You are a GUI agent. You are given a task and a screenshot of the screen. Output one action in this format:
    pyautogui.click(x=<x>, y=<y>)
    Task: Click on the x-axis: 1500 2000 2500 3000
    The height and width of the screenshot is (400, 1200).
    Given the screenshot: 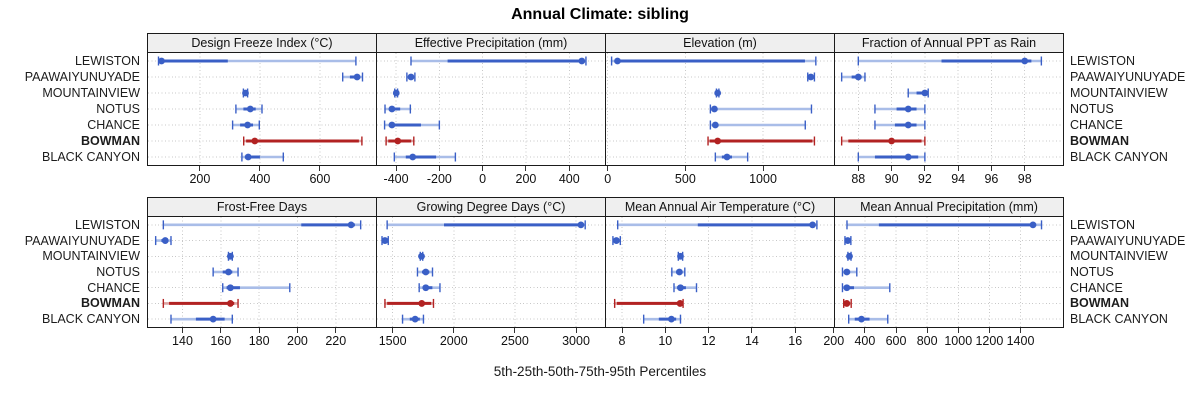 What is the action you would take?
    pyautogui.click(x=491, y=343)
    